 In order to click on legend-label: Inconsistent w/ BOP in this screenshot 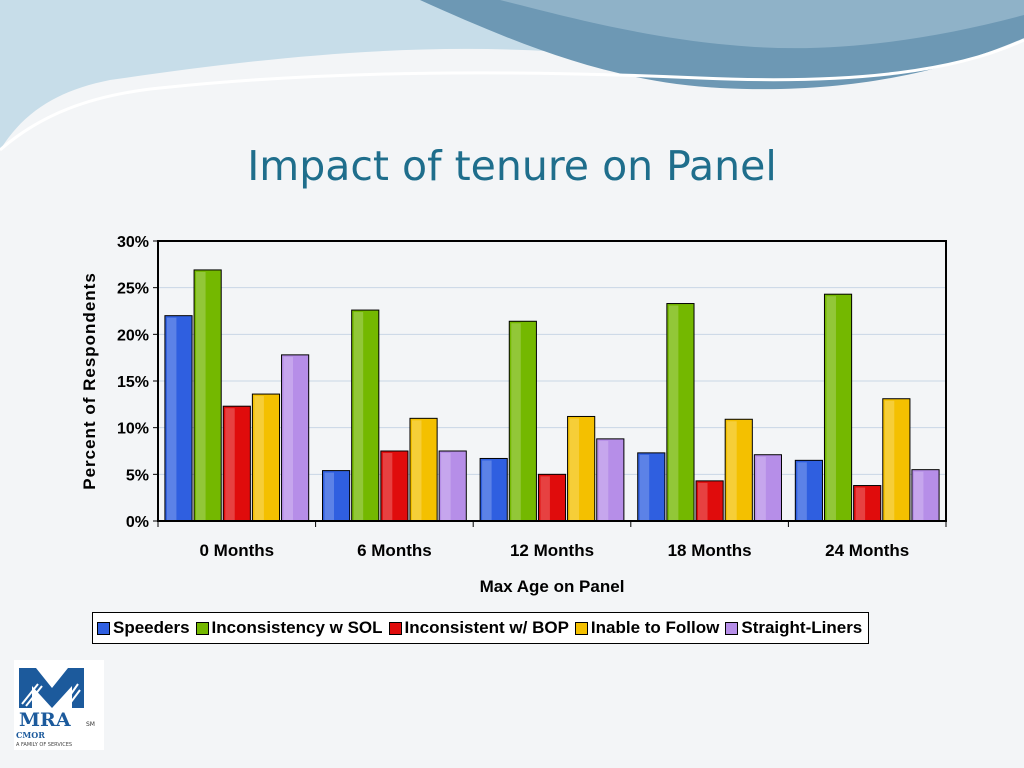, I will do `click(486, 627)`.